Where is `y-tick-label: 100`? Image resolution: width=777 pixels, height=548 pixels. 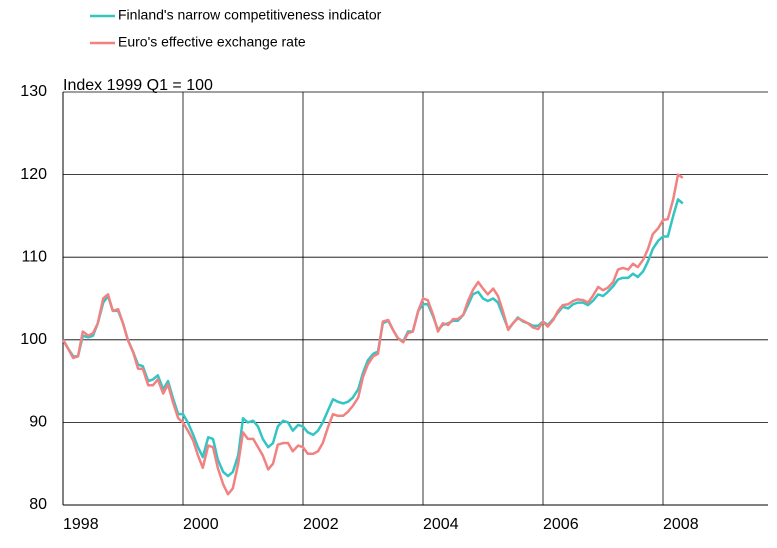 y-tick-label: 100 is located at coordinates (33, 339).